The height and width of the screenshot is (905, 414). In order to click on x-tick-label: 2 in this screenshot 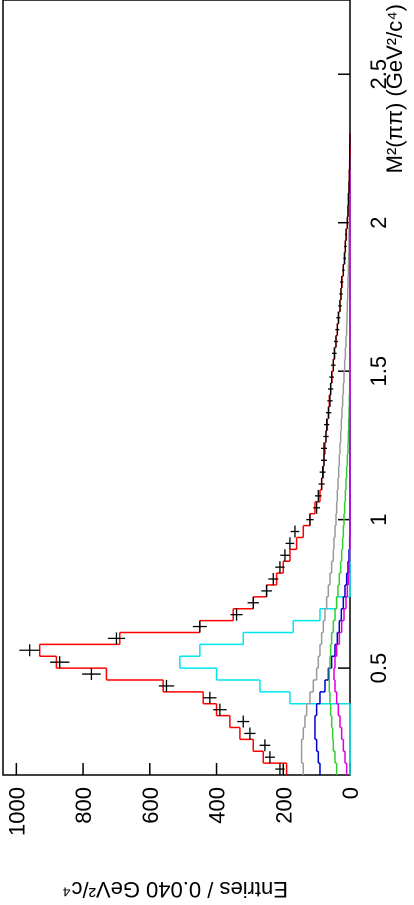, I will do `click(378, 223)`.